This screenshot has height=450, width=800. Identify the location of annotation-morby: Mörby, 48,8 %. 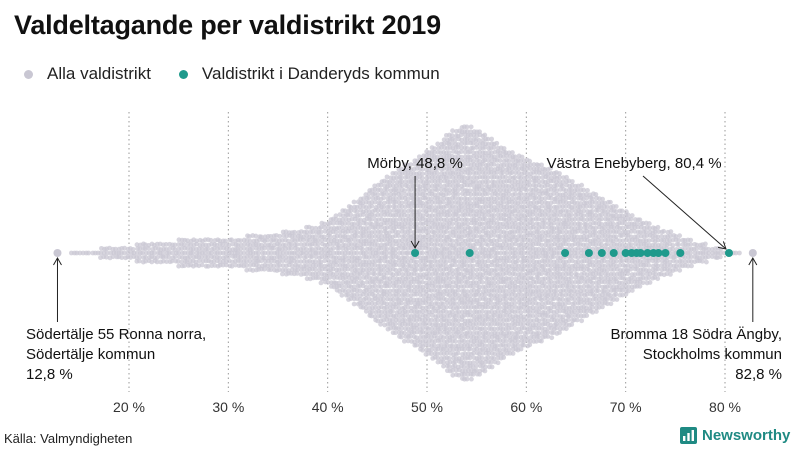
(415, 163).